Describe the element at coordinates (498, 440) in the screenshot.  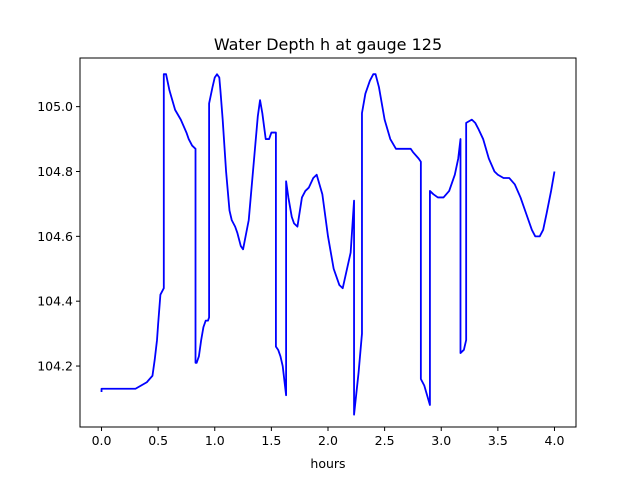
I see `x-tick-label: 3.5` at that location.